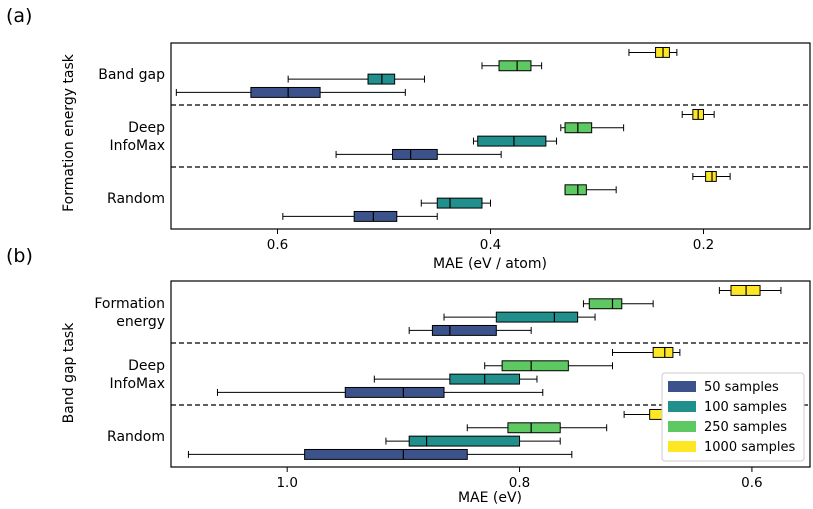  Describe the element at coordinates (131, 75) in the screenshot. I see `category-label: Band gap` at that location.